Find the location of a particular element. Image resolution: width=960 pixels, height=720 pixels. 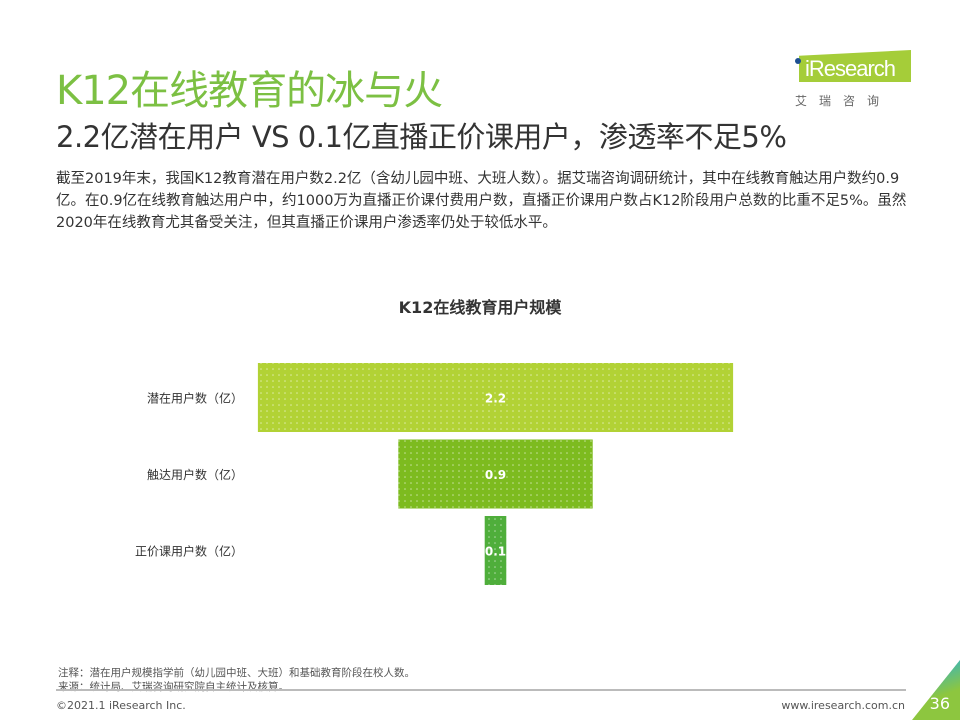

iresearch-logo: iResearch 艾瑞咨询 is located at coordinates (855, 80).